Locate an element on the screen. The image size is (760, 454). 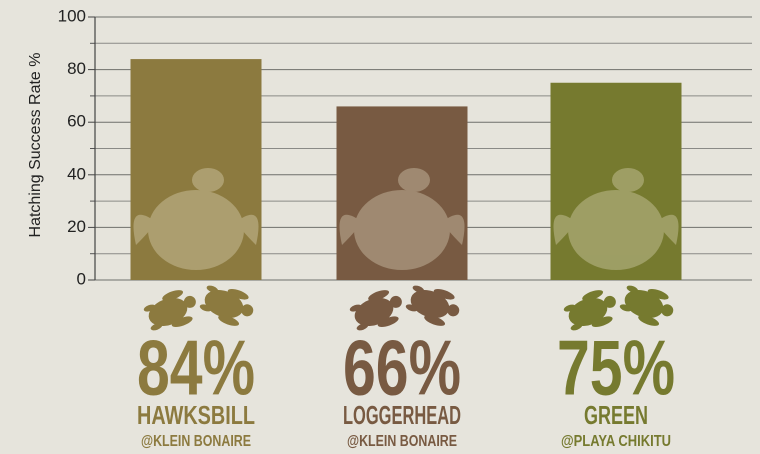
category-label: LOGGERHEAD is located at coordinates (402, 415).